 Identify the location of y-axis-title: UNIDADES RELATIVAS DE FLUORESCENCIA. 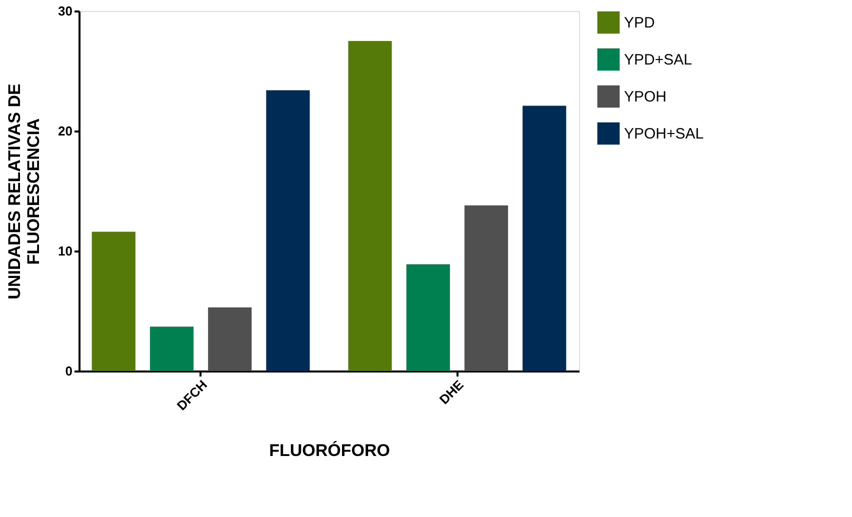
(24, 192).